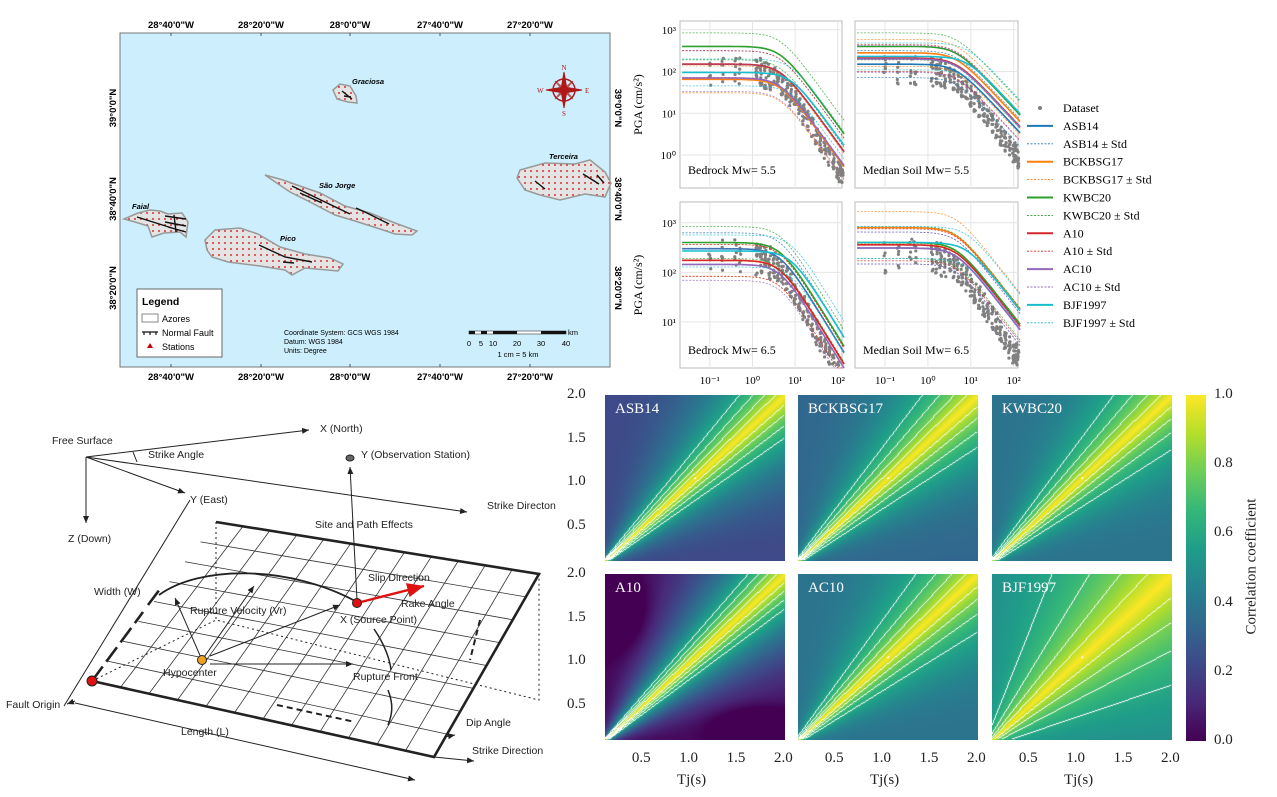 The image size is (1277, 797). I want to click on coordinate-info: Units: Degree, so click(305, 351).